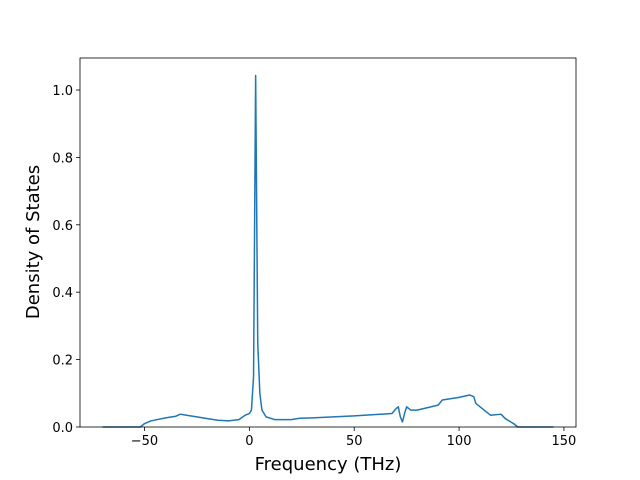  What do you see at coordinates (144, 441) in the screenshot?
I see `x-tick-label: −50` at bounding box center [144, 441].